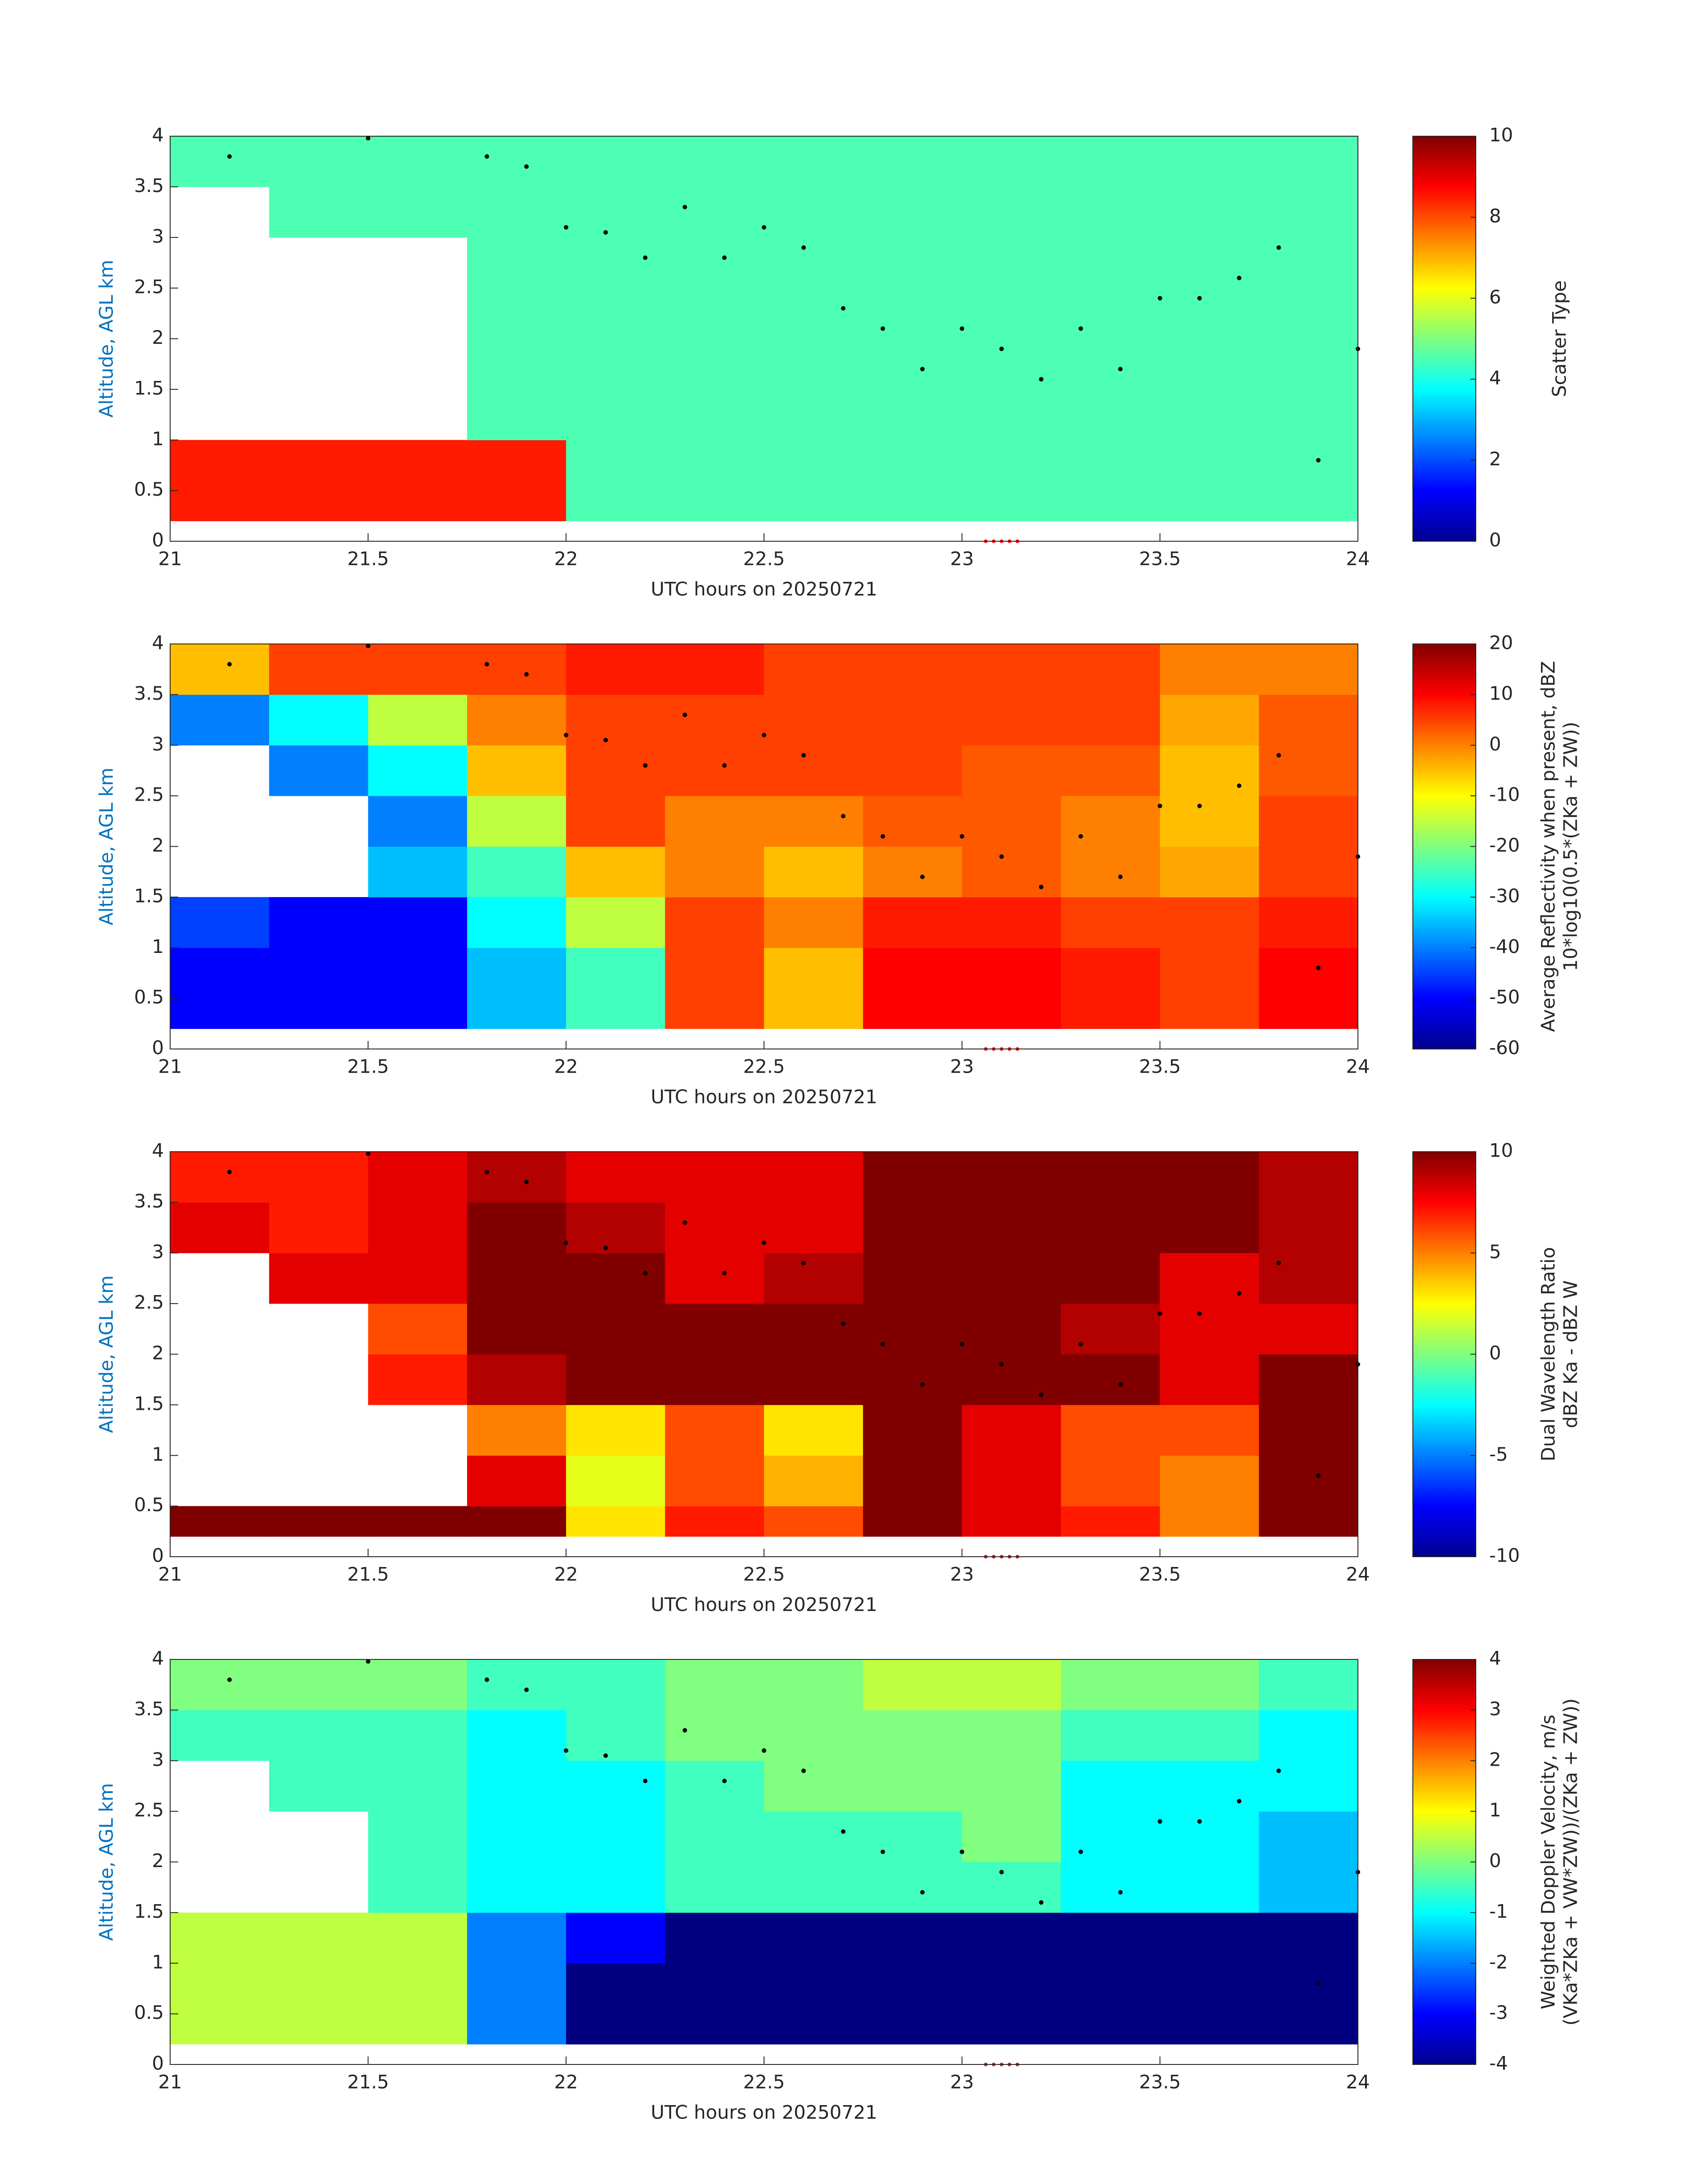 This screenshot has width=1708, height=2177. Describe the element at coordinates (1504, 1556) in the screenshot. I see `colorbar-tick-label: -10` at that location.